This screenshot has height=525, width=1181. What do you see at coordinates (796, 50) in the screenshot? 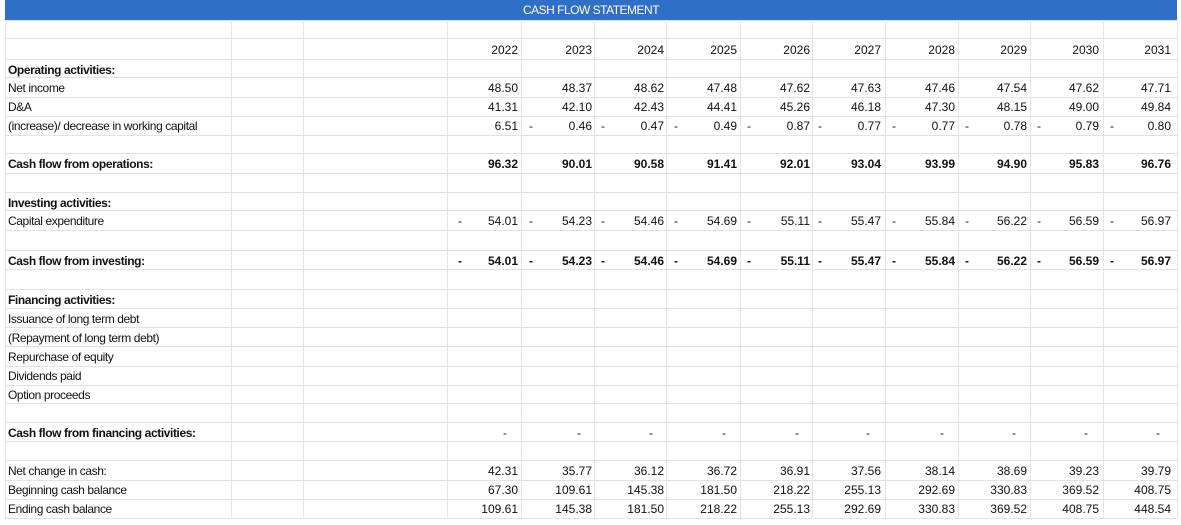
I see `year-header: 2026` at bounding box center [796, 50].